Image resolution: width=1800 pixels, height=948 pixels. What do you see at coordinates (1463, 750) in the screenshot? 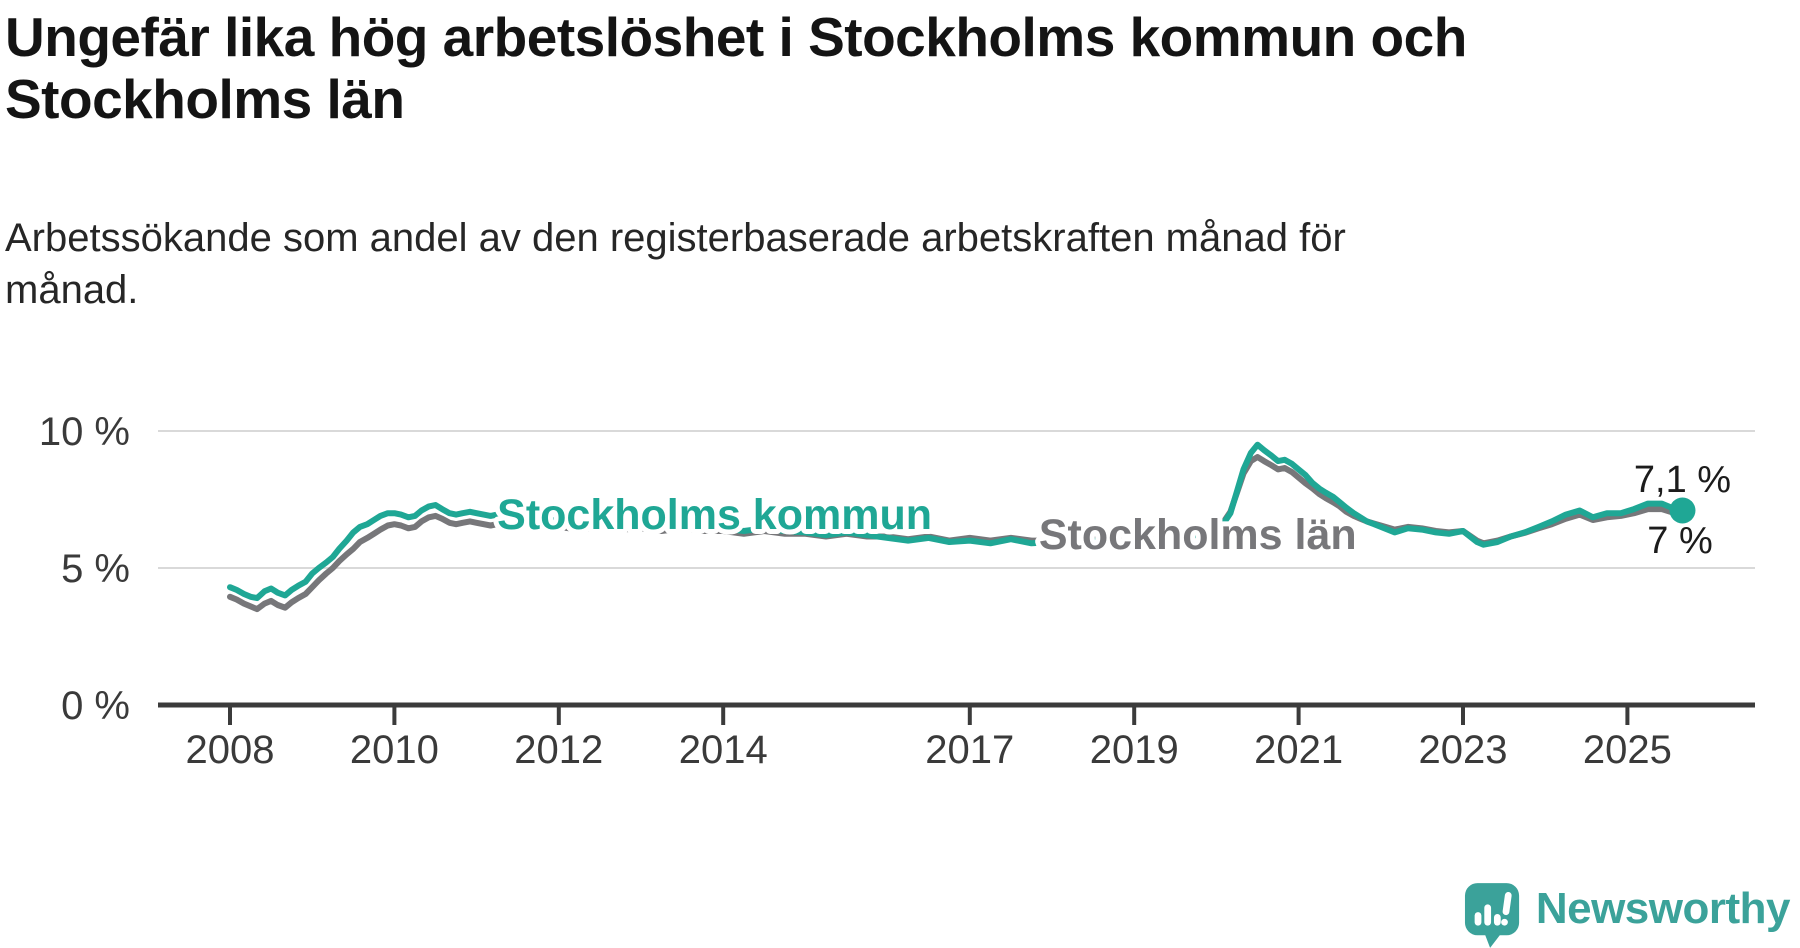
I see `x-axis-tick-label: 2023` at bounding box center [1463, 750].